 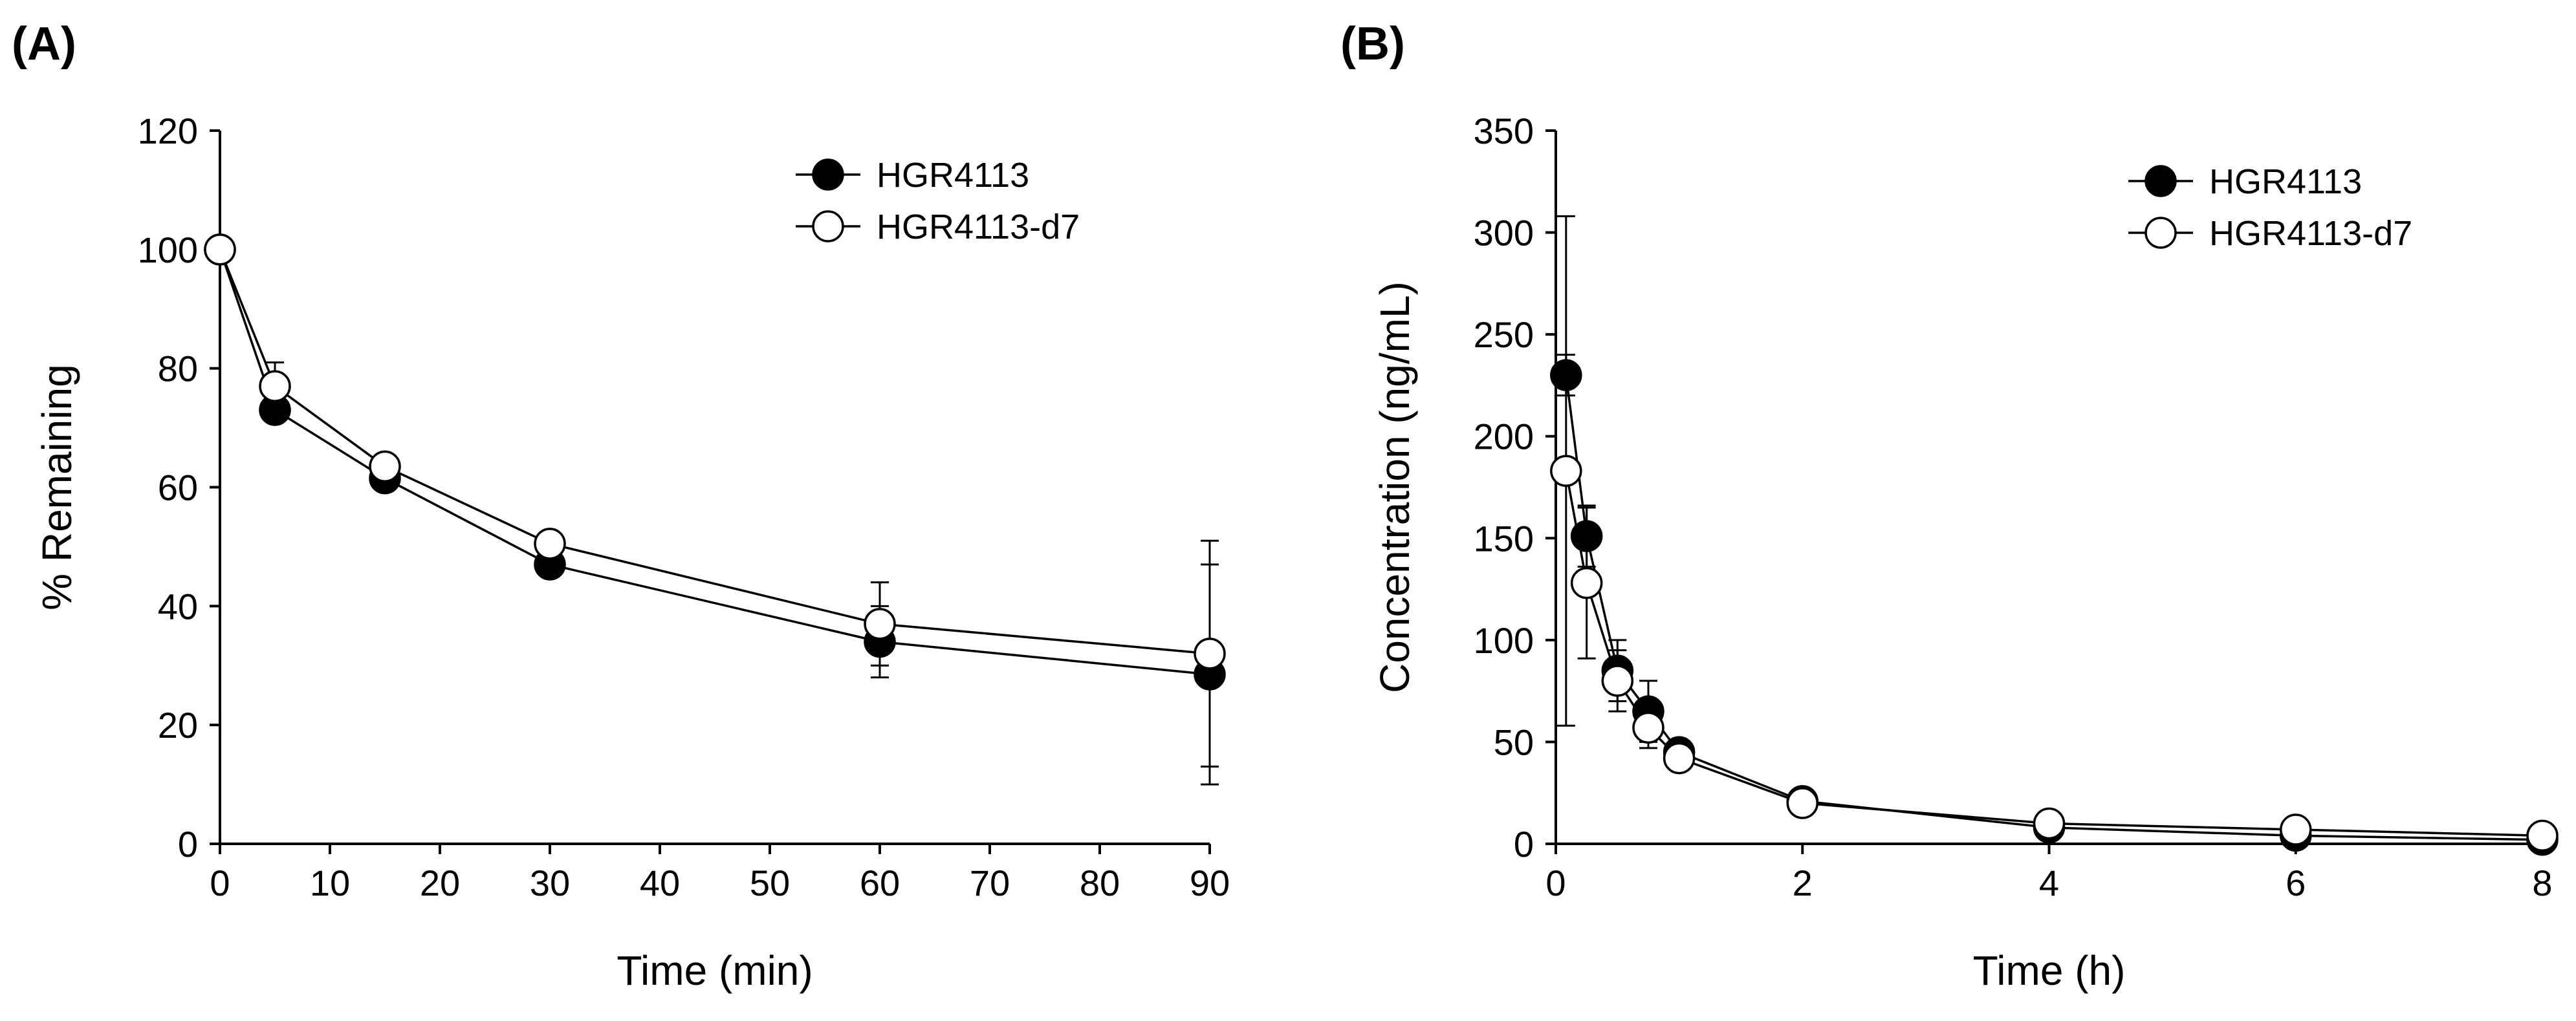 What do you see at coordinates (1504, 436) in the screenshot?
I see `y-tick-label: 200` at bounding box center [1504, 436].